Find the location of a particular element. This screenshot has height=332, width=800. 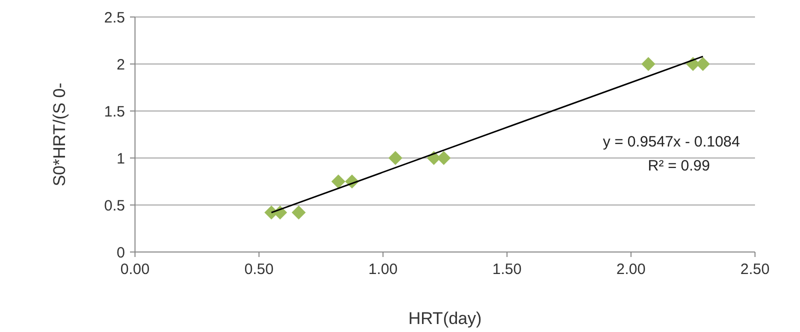

y-tick-label: 0.5 is located at coordinates (114, 205).